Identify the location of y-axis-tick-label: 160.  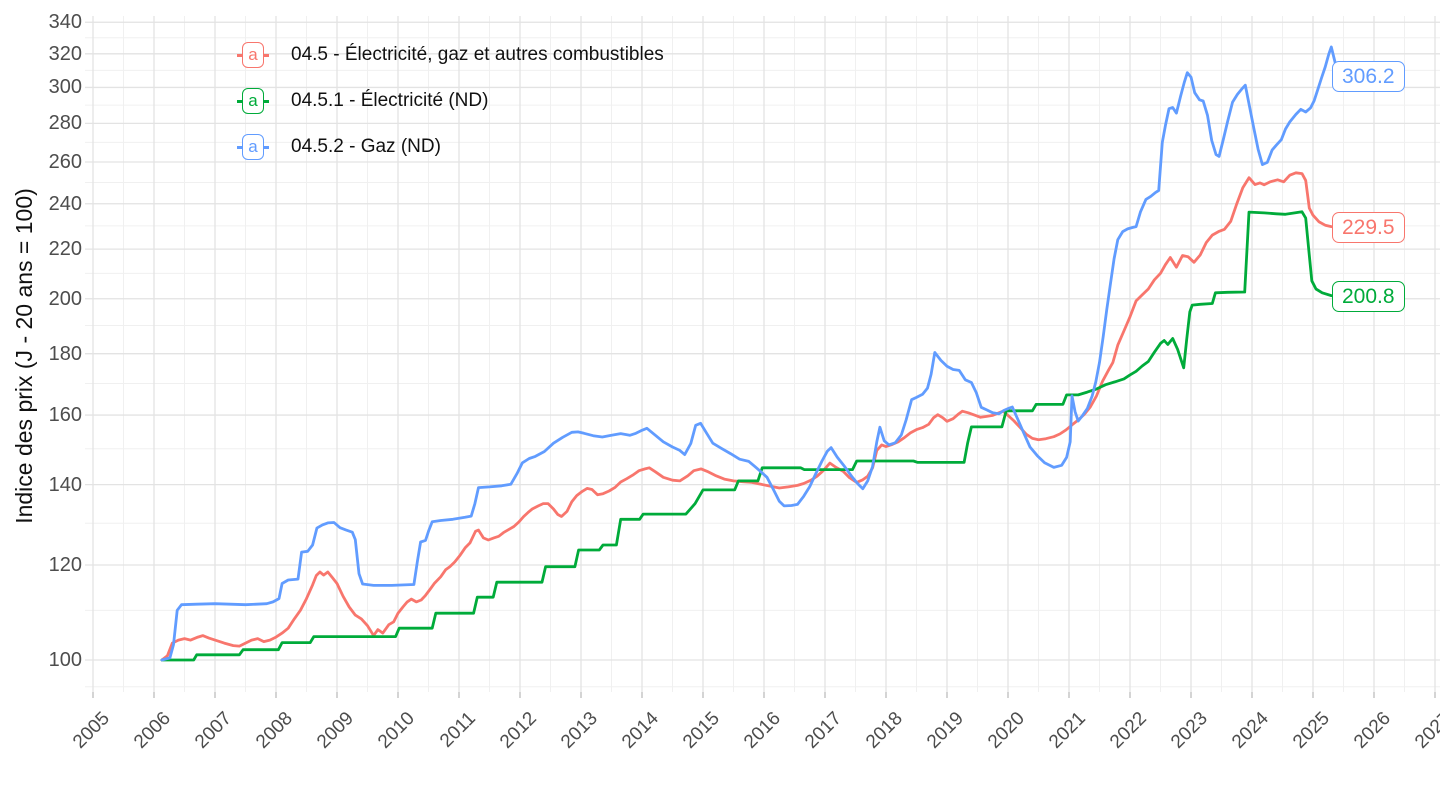
(65, 415).